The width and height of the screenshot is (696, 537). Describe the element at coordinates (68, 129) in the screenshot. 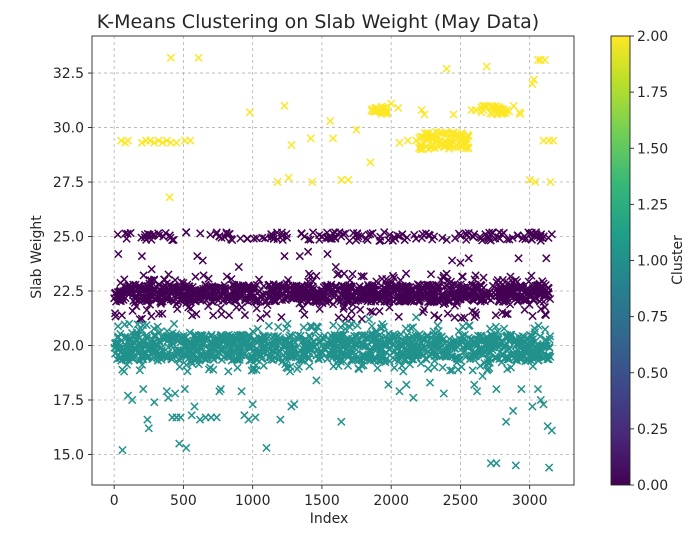

I see `y-tick-label: 30.0` at that location.